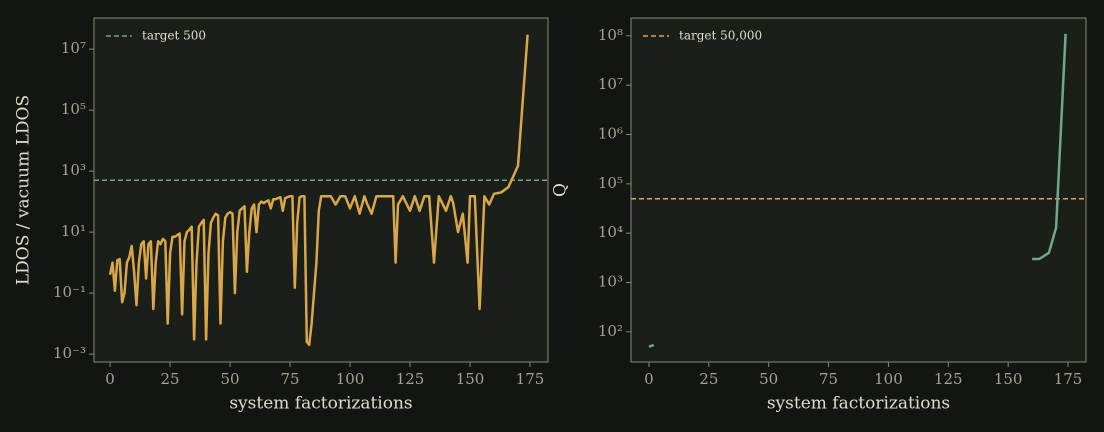  What do you see at coordinates (69, 353) in the screenshot?
I see `y-tick-label: 10⁻³` at bounding box center [69, 353].